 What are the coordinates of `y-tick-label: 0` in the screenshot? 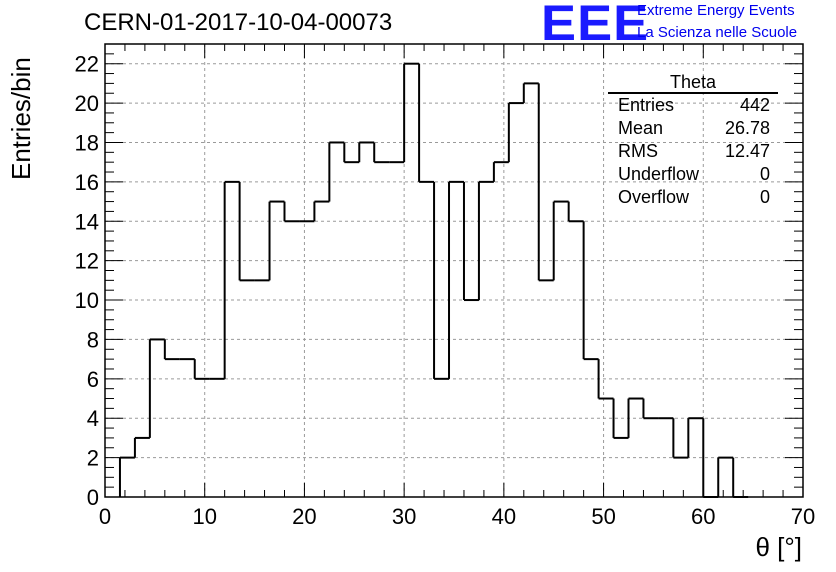 It's located at (93, 497).